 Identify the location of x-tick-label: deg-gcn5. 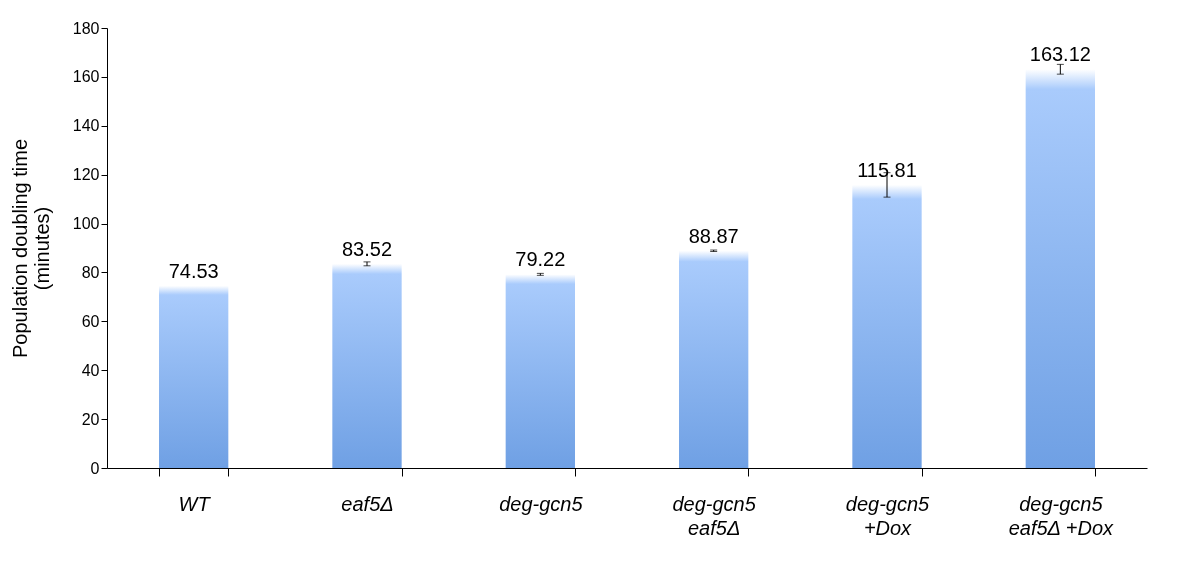
(541, 503).